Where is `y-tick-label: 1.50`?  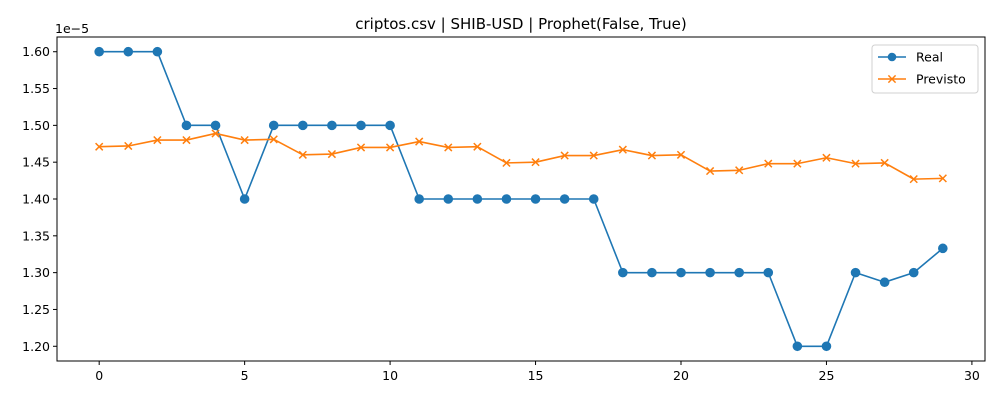
y-tick-label: 1.50 is located at coordinates (36, 125).